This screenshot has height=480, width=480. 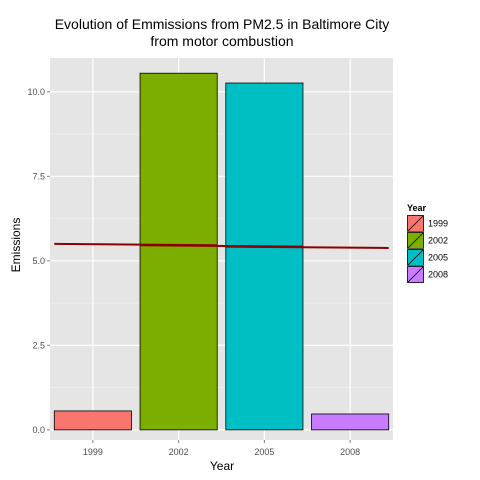 What do you see at coordinates (178, 251) in the screenshot?
I see `bar-2002` at bounding box center [178, 251].